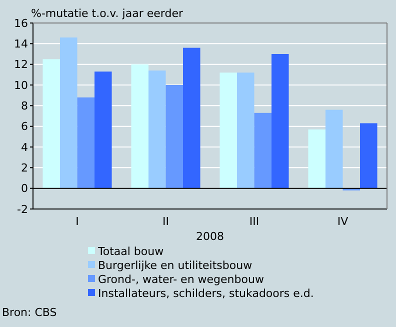  Describe the element at coordinates (165, 221) in the screenshot. I see `x-tick-label: II` at that location.